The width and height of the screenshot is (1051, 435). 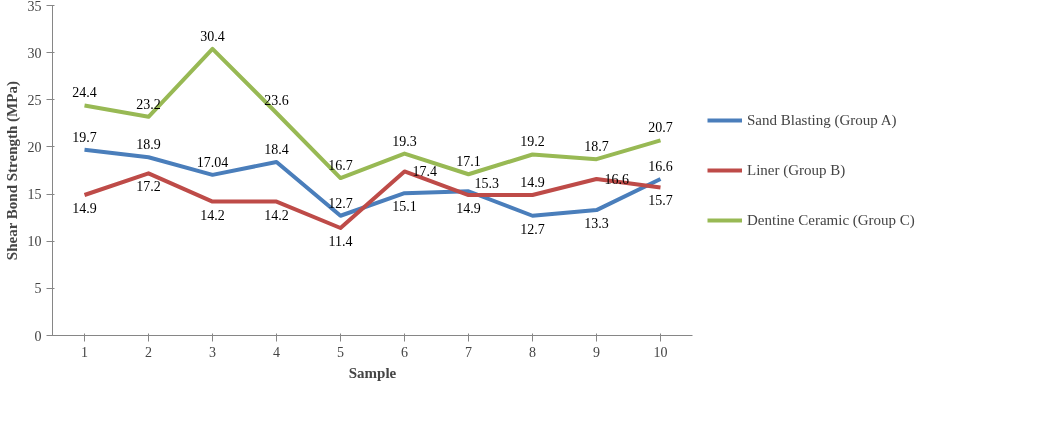 I want to click on legend-label: Dentine Ceramic (Group C), so click(x=831, y=220).